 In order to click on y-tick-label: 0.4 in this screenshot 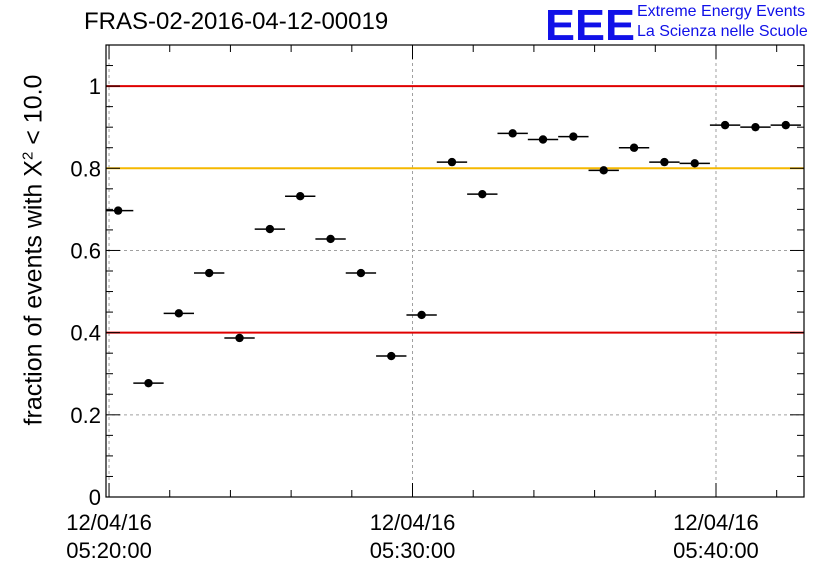, I will do `click(85, 333)`.